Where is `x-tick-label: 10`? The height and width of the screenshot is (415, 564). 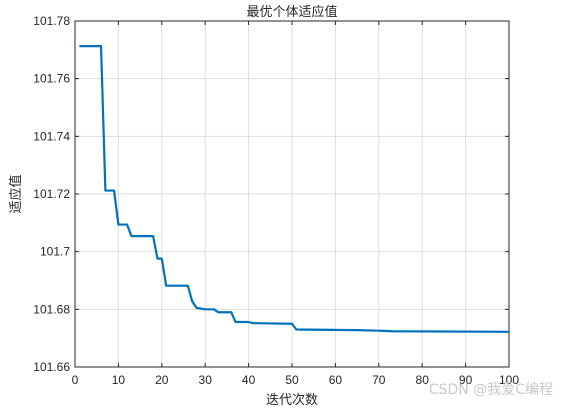 x-tick-label: 10 is located at coordinates (119, 380).